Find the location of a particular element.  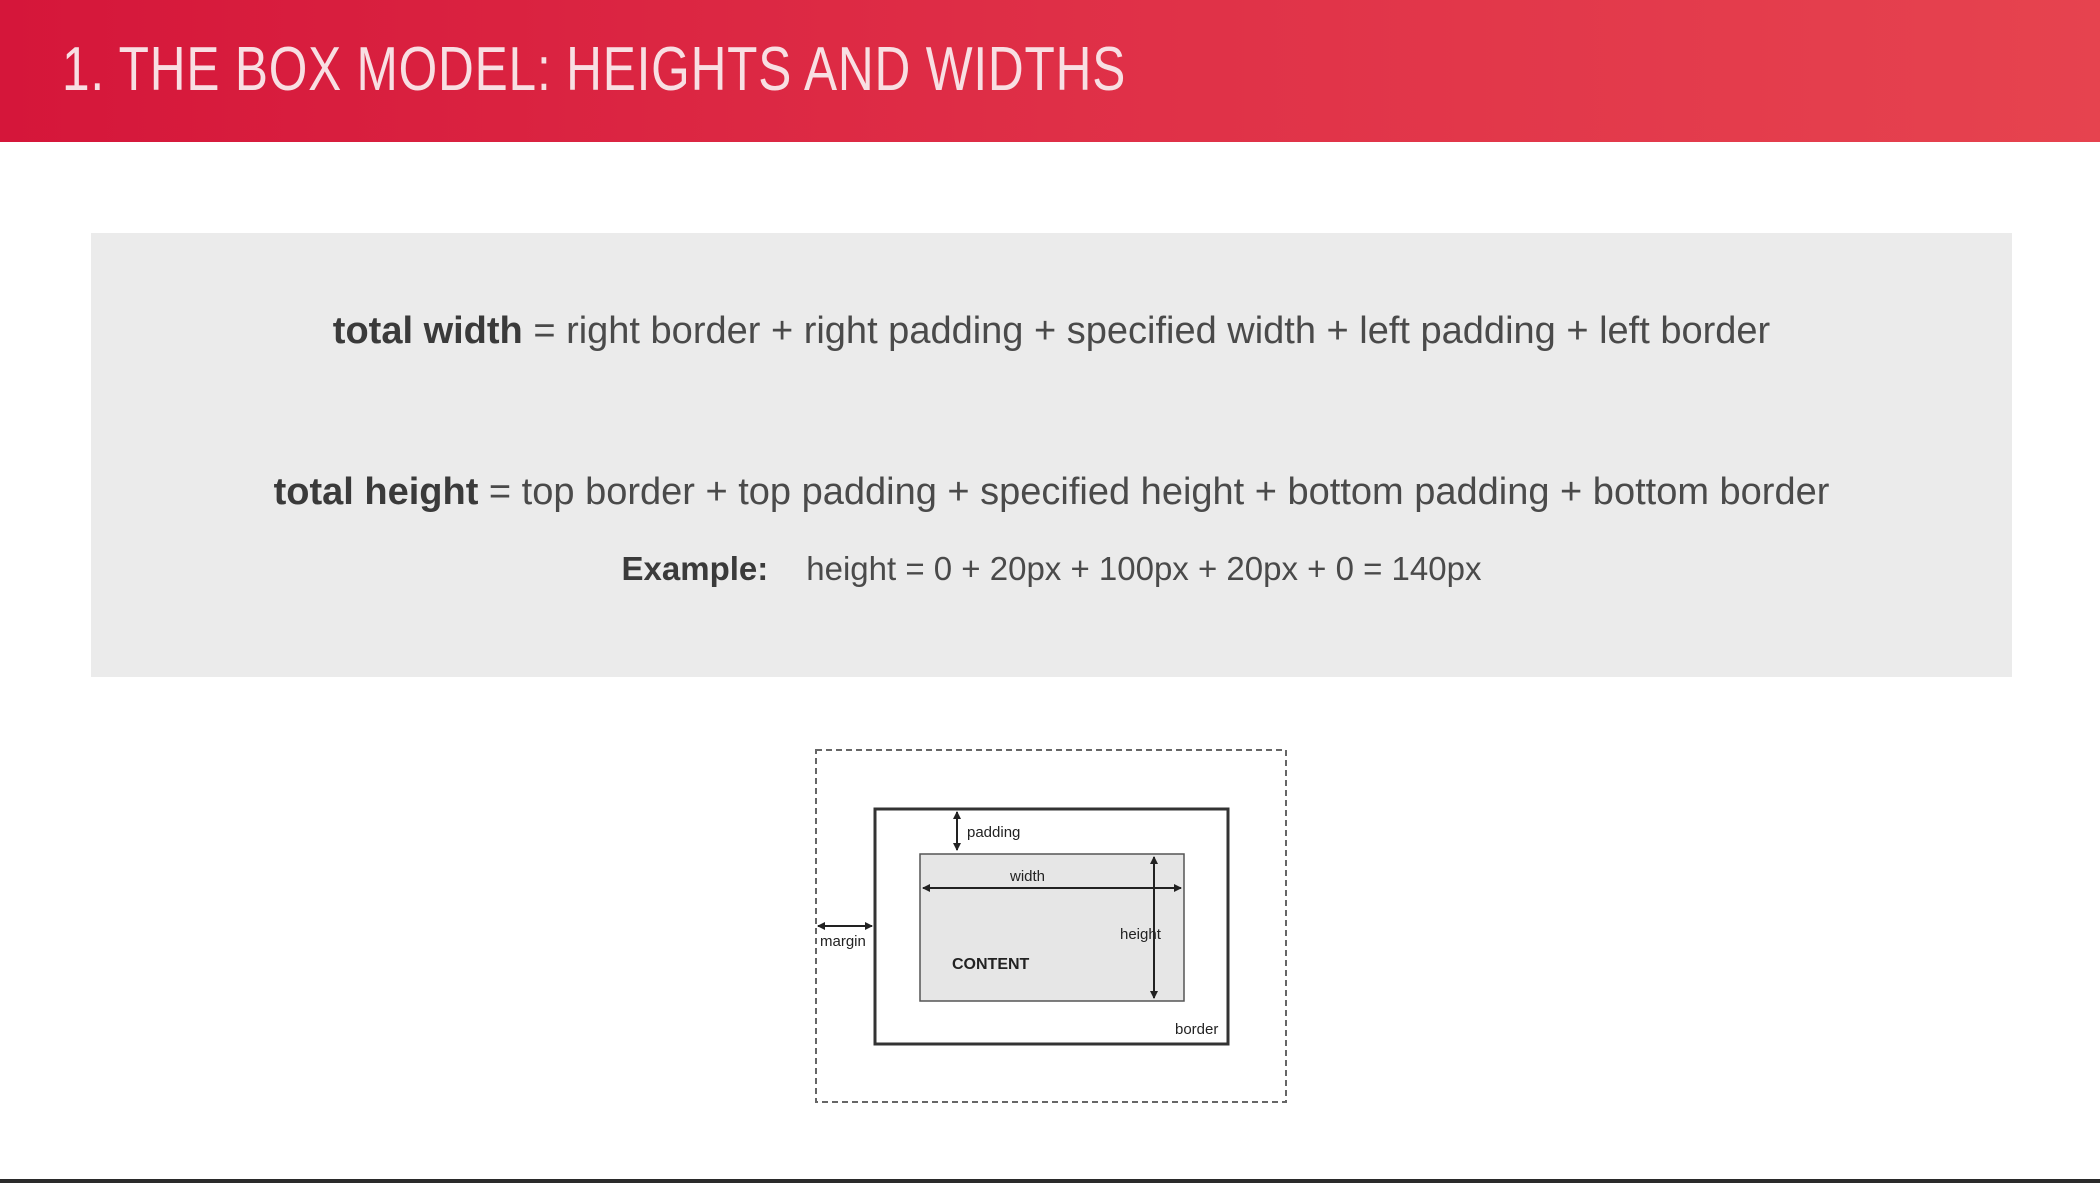

content-box is located at coordinates (1052, 927).